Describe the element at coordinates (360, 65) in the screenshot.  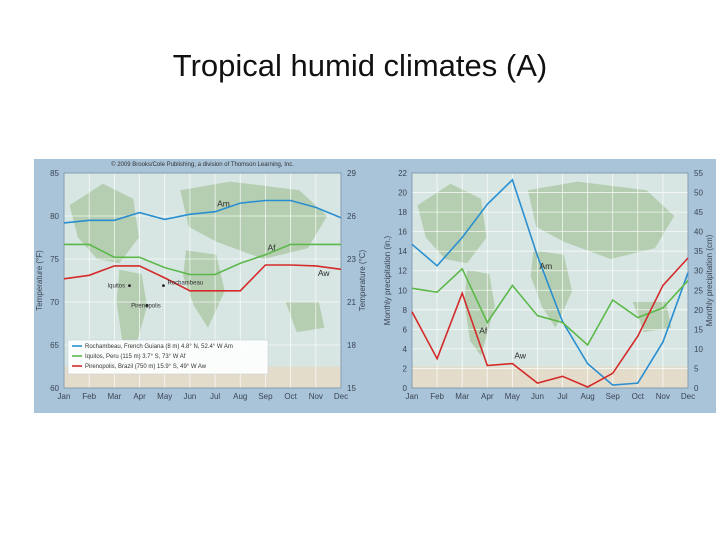
I see `slide-title: Tropical humid climates (A)` at that location.